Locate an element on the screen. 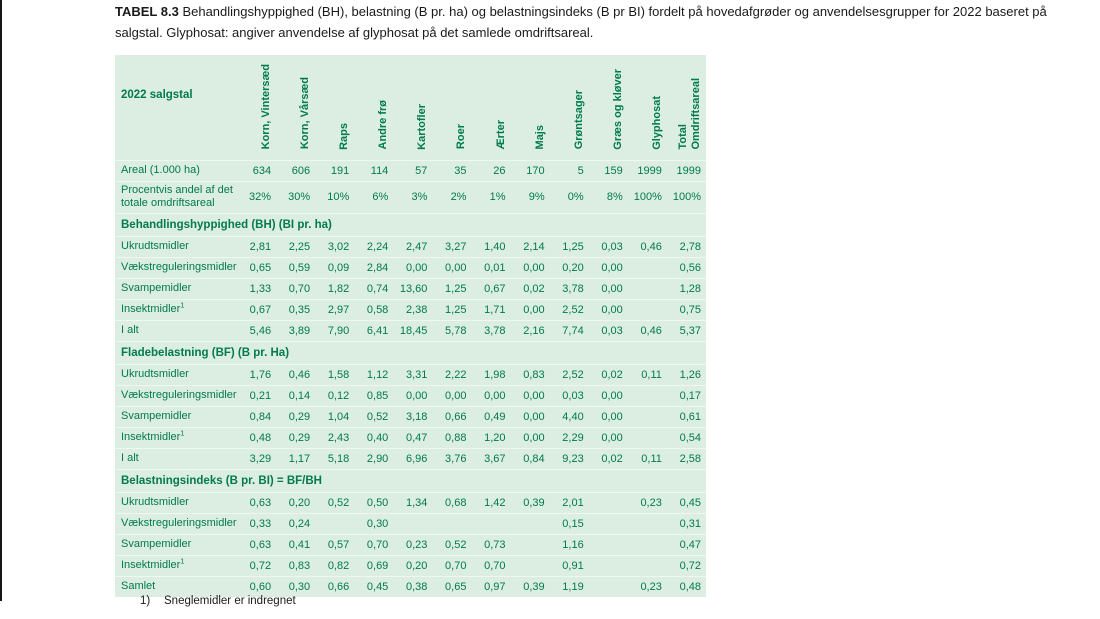 The image size is (1100, 619). value-cell: 0,12 is located at coordinates (338, 395).